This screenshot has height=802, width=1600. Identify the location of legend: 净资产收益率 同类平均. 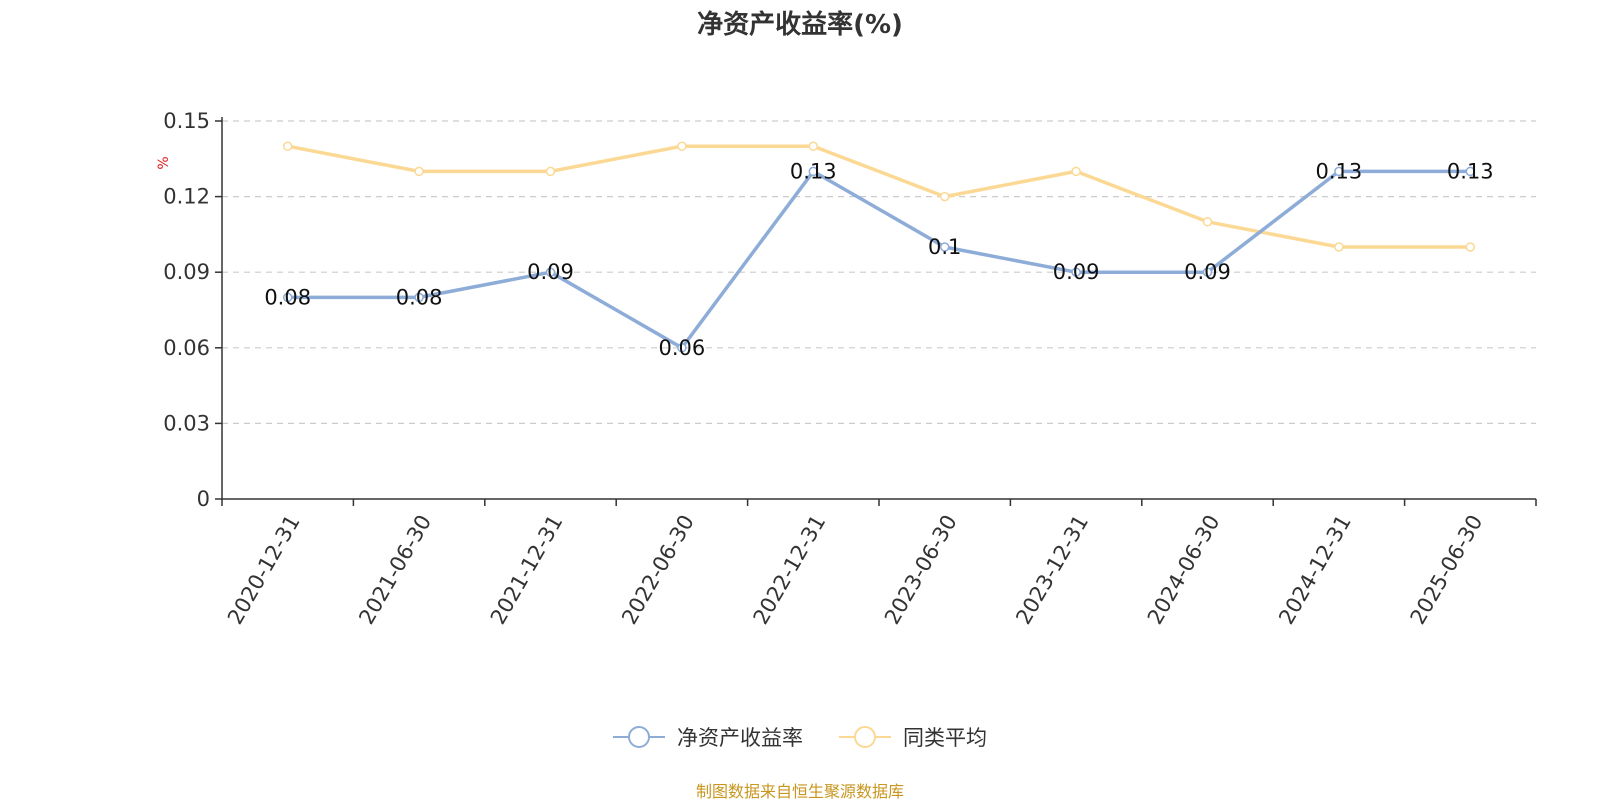
(800, 737).